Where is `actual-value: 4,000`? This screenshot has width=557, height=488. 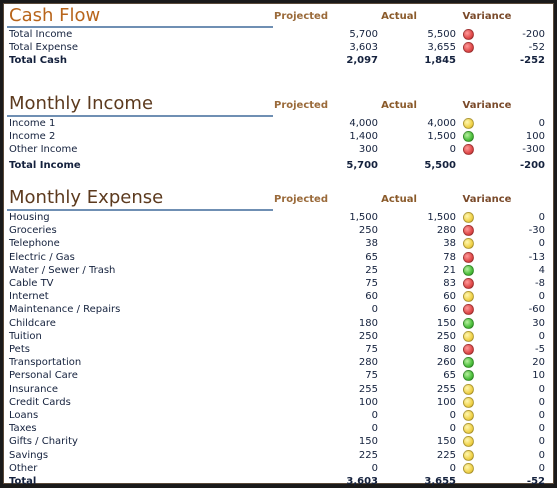 actual-value: 4,000 is located at coordinates (441, 123).